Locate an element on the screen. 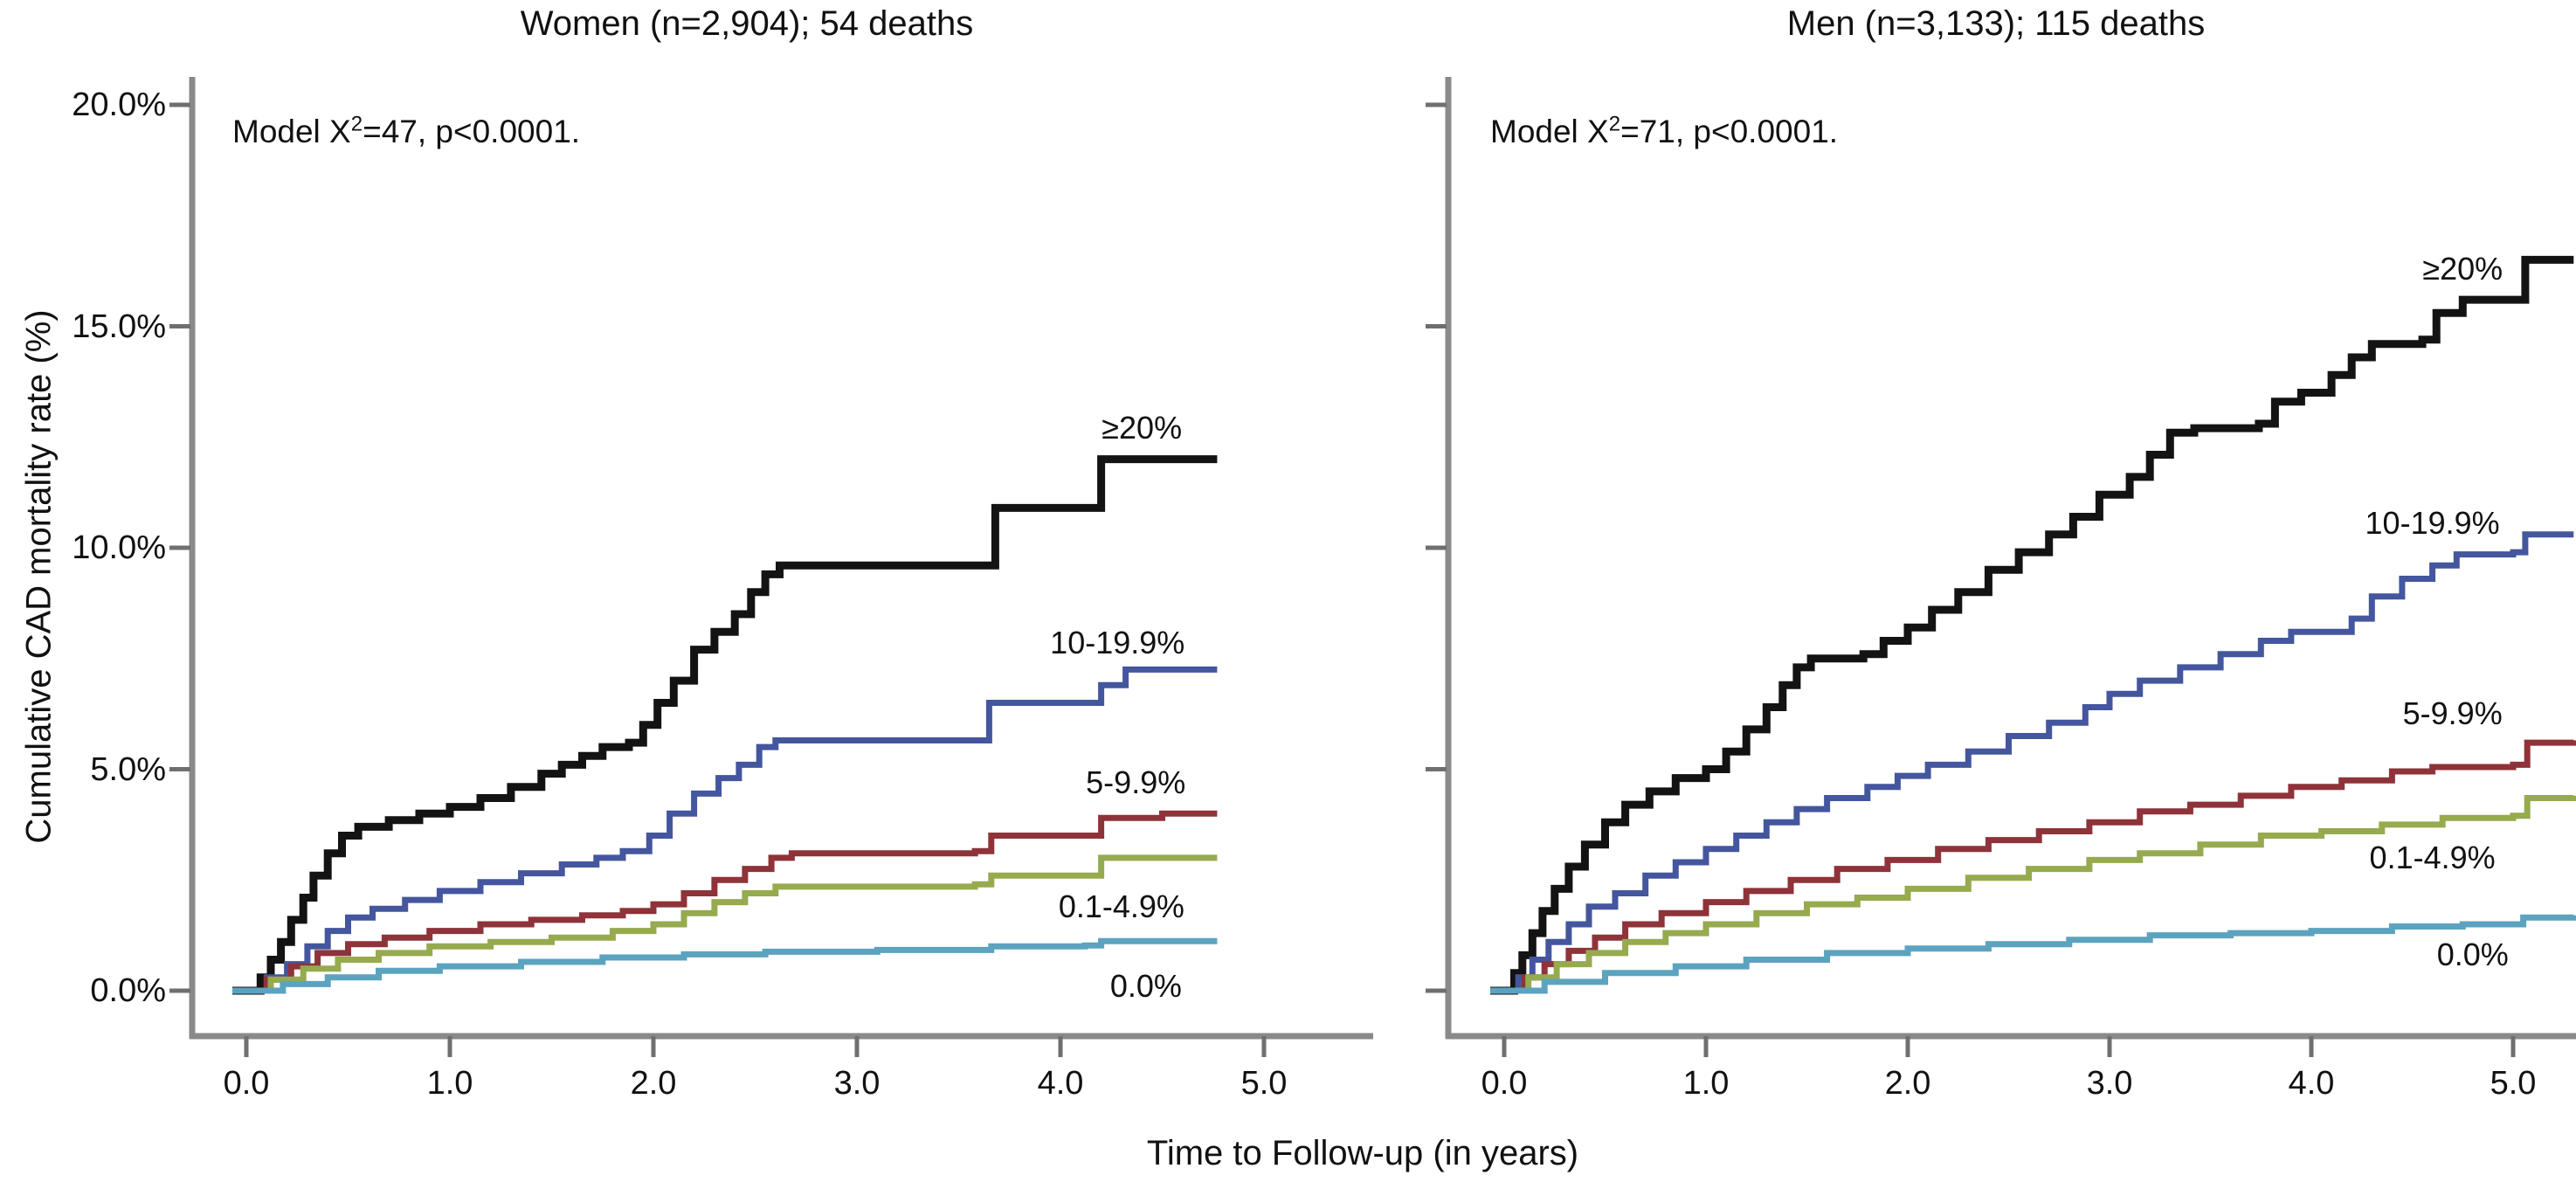 This screenshot has width=2576, height=1196. x-tick-label-men-4.0: 4.0 is located at coordinates (2311, 1083).